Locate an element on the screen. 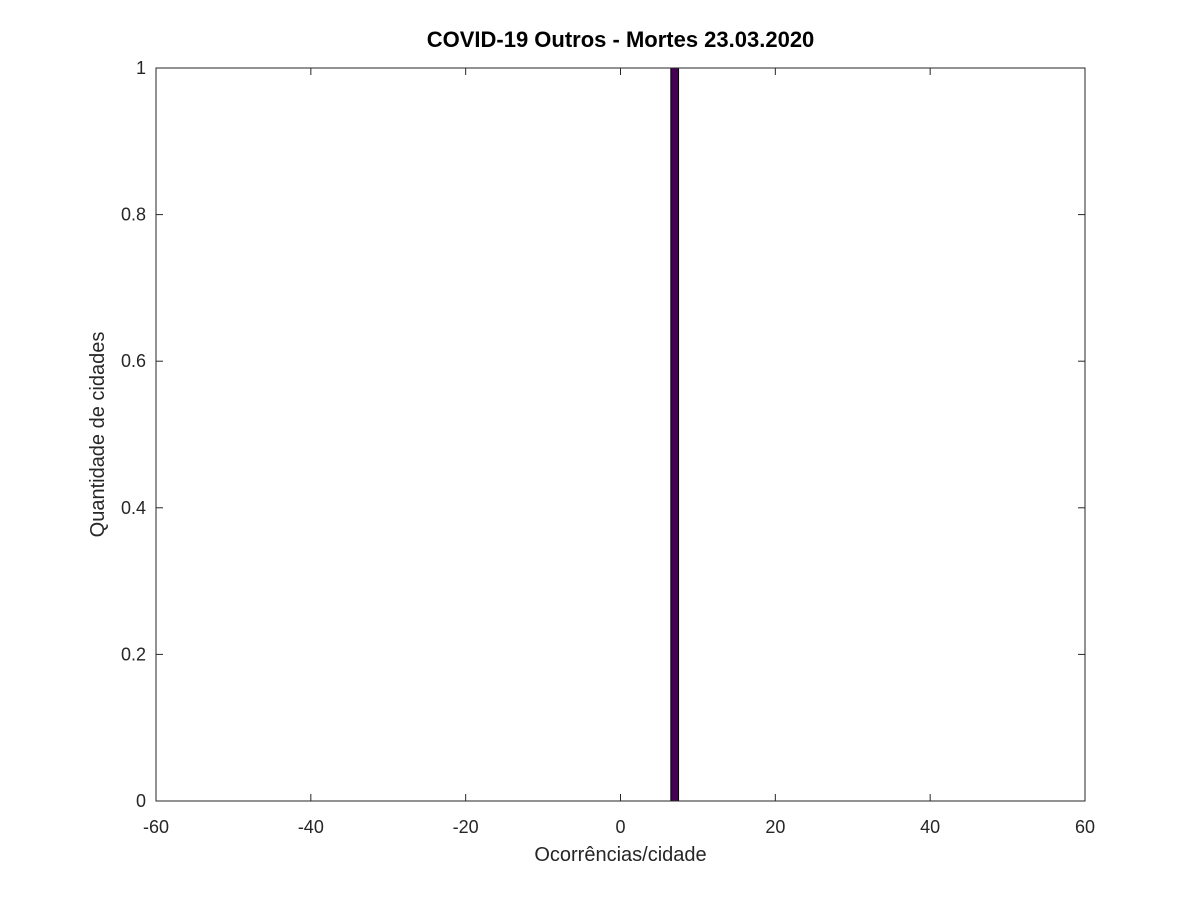 This screenshot has width=1200, height=900. x-tick-label: -60 is located at coordinates (156, 827).